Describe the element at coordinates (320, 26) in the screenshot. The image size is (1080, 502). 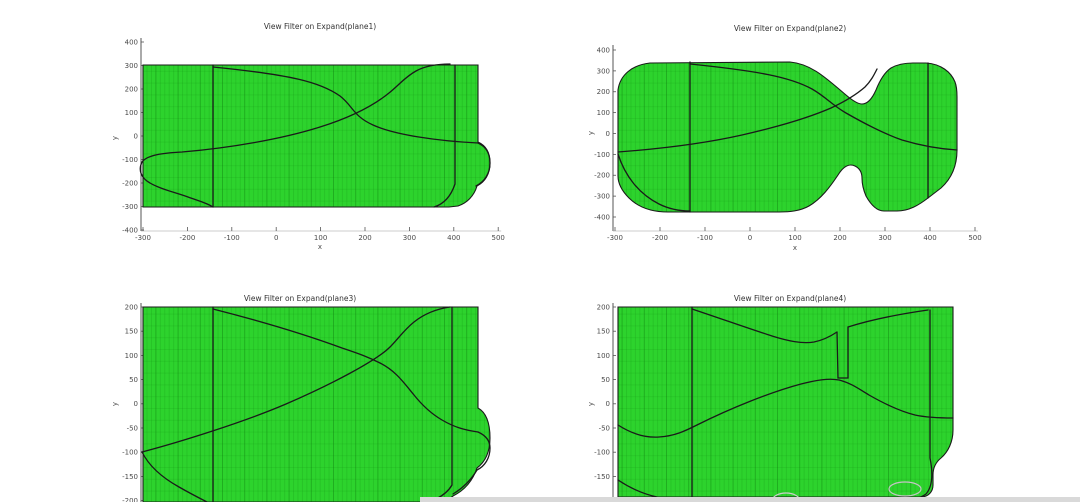
I see `plot-title: View Filter on Expand(plane1)` at that location.